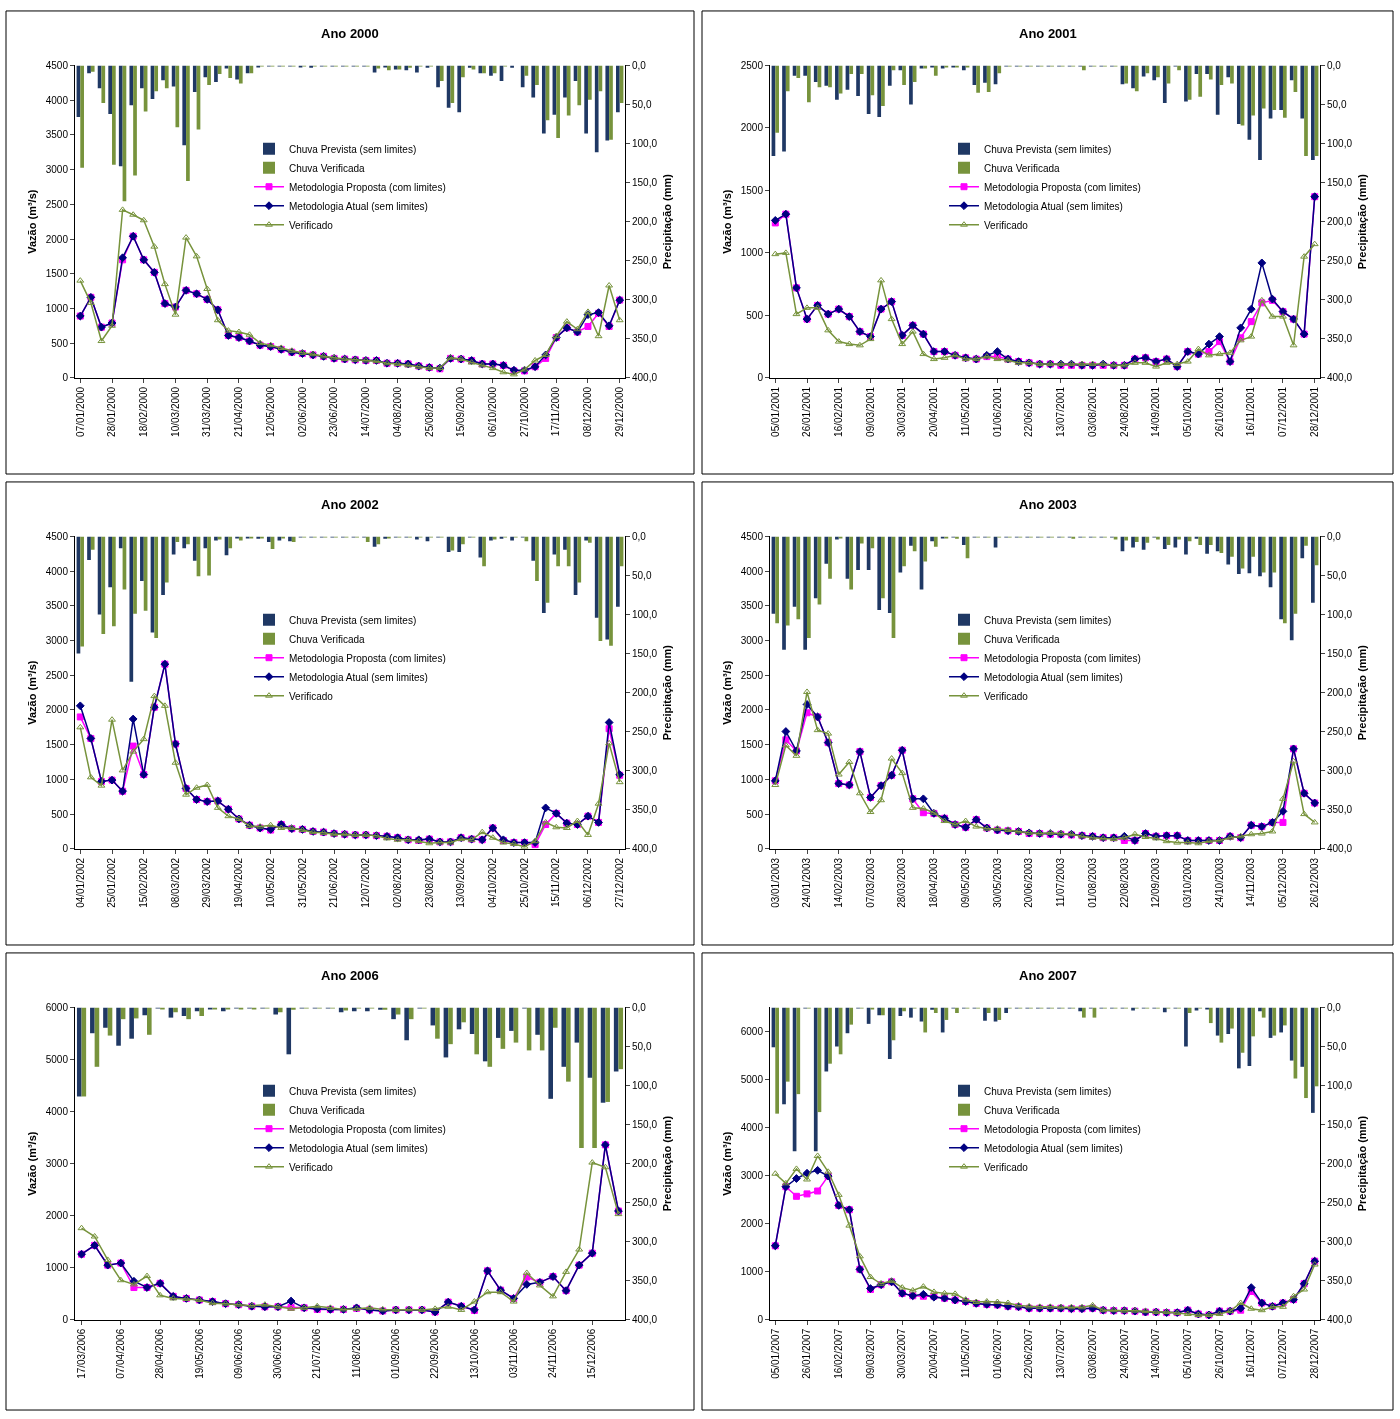 The width and height of the screenshot is (1400, 1419). What do you see at coordinates (461, 882) in the screenshot?
I see `x-tick-label: 13/09/2002` at bounding box center [461, 882].